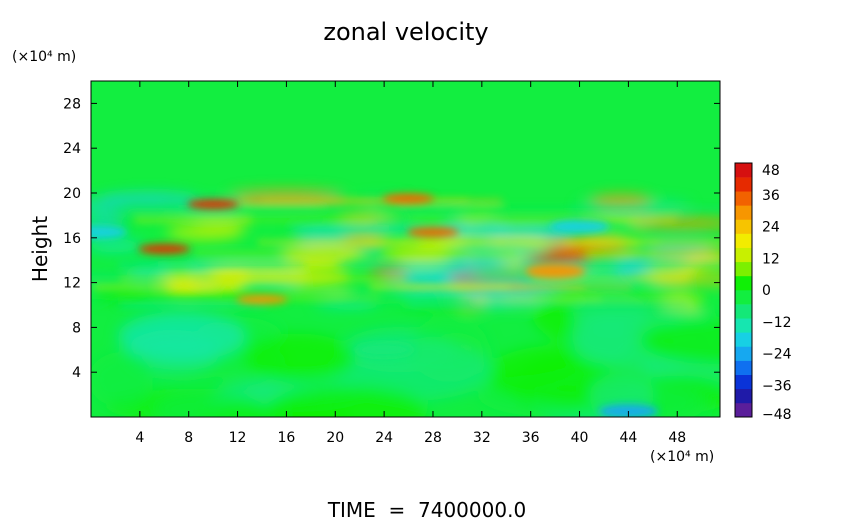 The width and height of the screenshot is (854, 519). I want to click on colorbar-tick-label: 24, so click(771, 228).